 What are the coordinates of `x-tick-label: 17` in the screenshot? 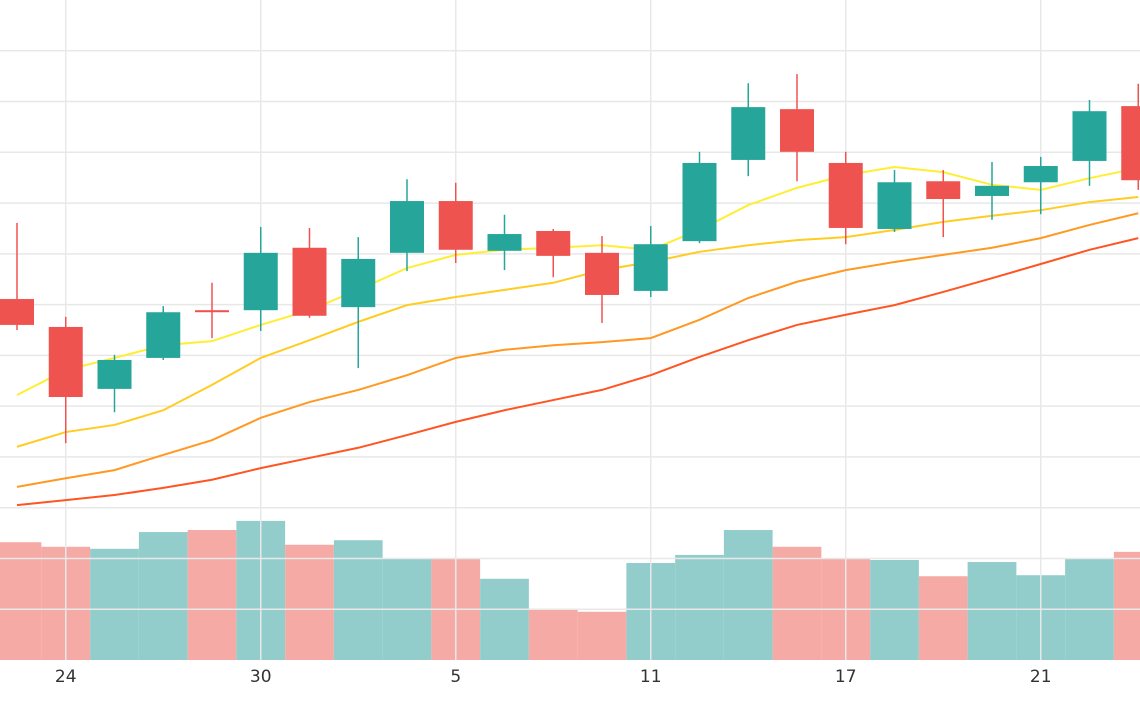 It's located at (846, 677).